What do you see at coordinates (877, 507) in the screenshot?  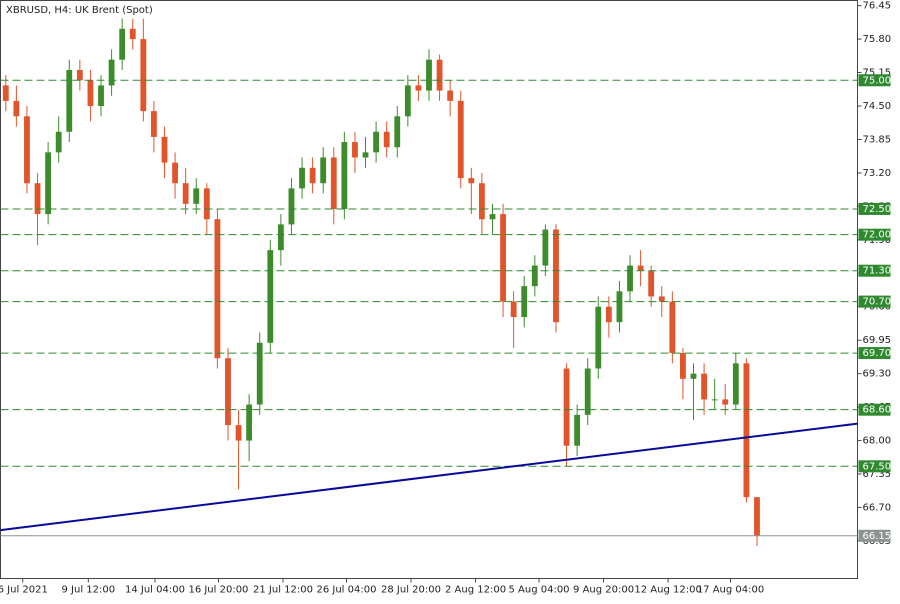 I see `y-tick-label: 66.70` at bounding box center [877, 507].